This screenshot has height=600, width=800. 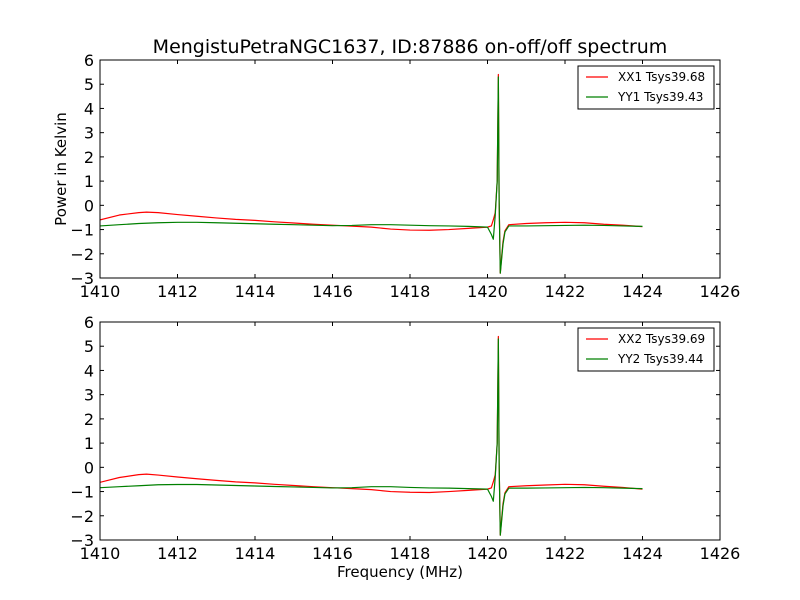 I want to click on y-tick-label-2: 6, so click(x=89, y=322).